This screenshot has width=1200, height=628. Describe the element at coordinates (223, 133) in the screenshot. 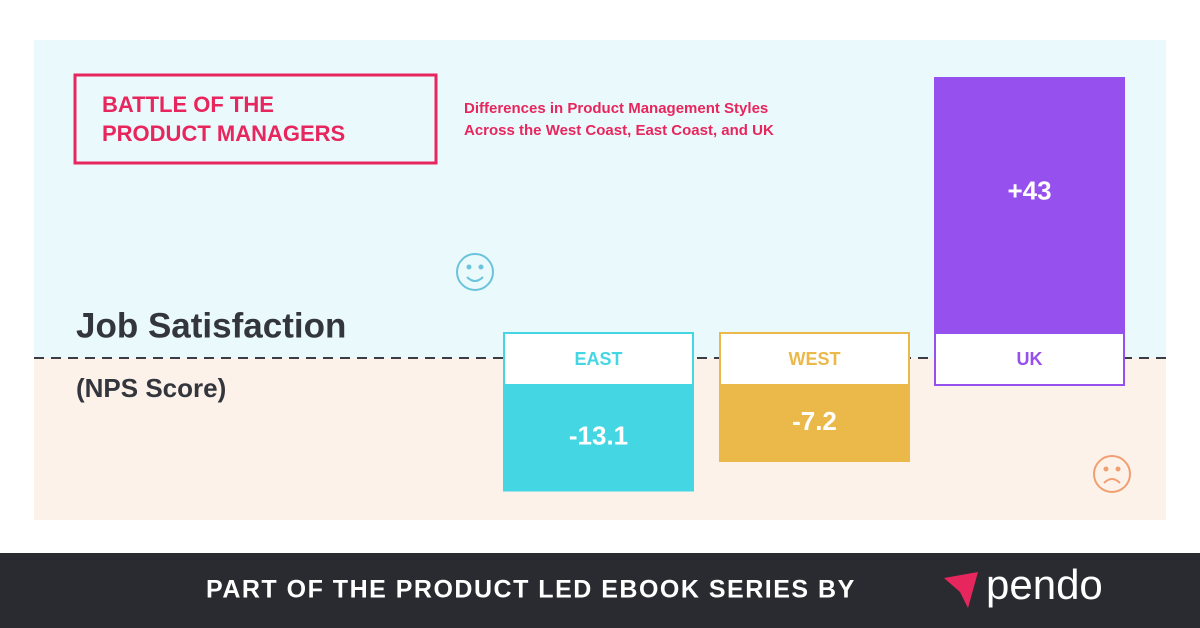

I see `chart-title: PRODUCT MANAGERS` at that location.